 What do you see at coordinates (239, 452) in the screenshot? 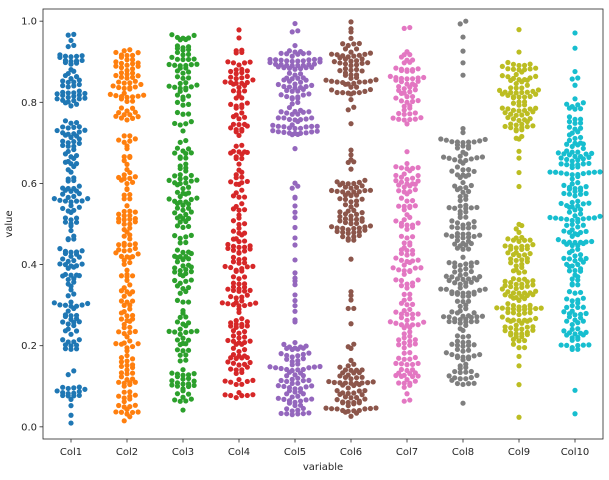
I see `x-tick-label: Col4` at bounding box center [239, 452].